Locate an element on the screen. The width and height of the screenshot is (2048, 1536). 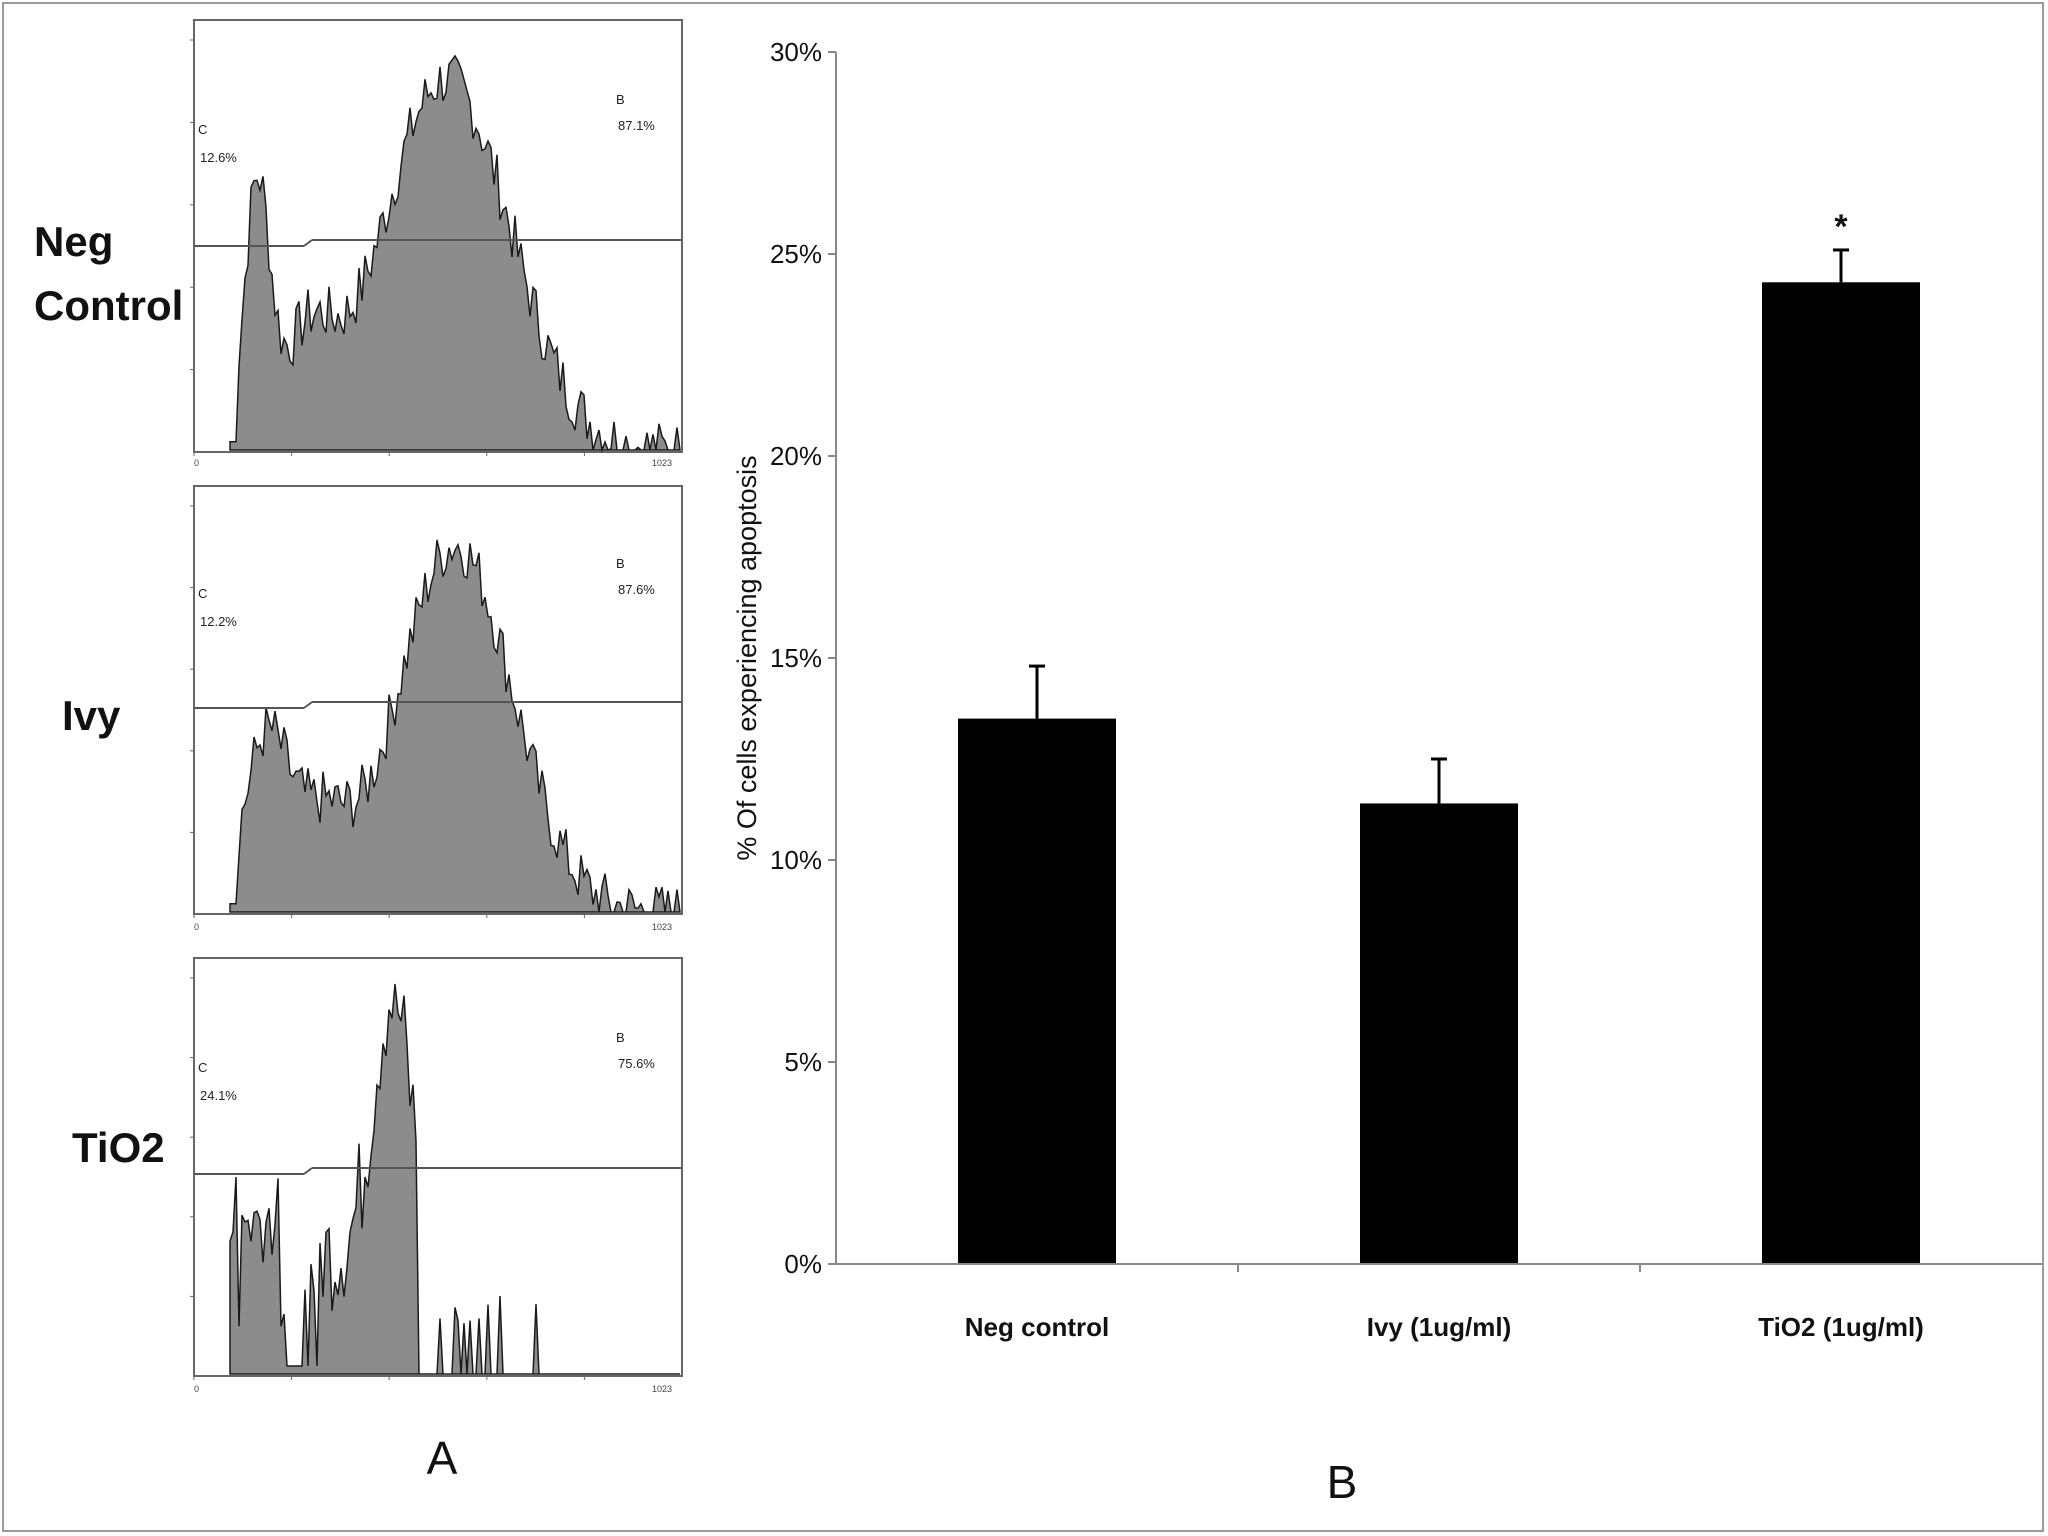
histogram-tio2: TiO2 C 24.1% B 75.6% 0 1023 is located at coordinates (377, 1175).